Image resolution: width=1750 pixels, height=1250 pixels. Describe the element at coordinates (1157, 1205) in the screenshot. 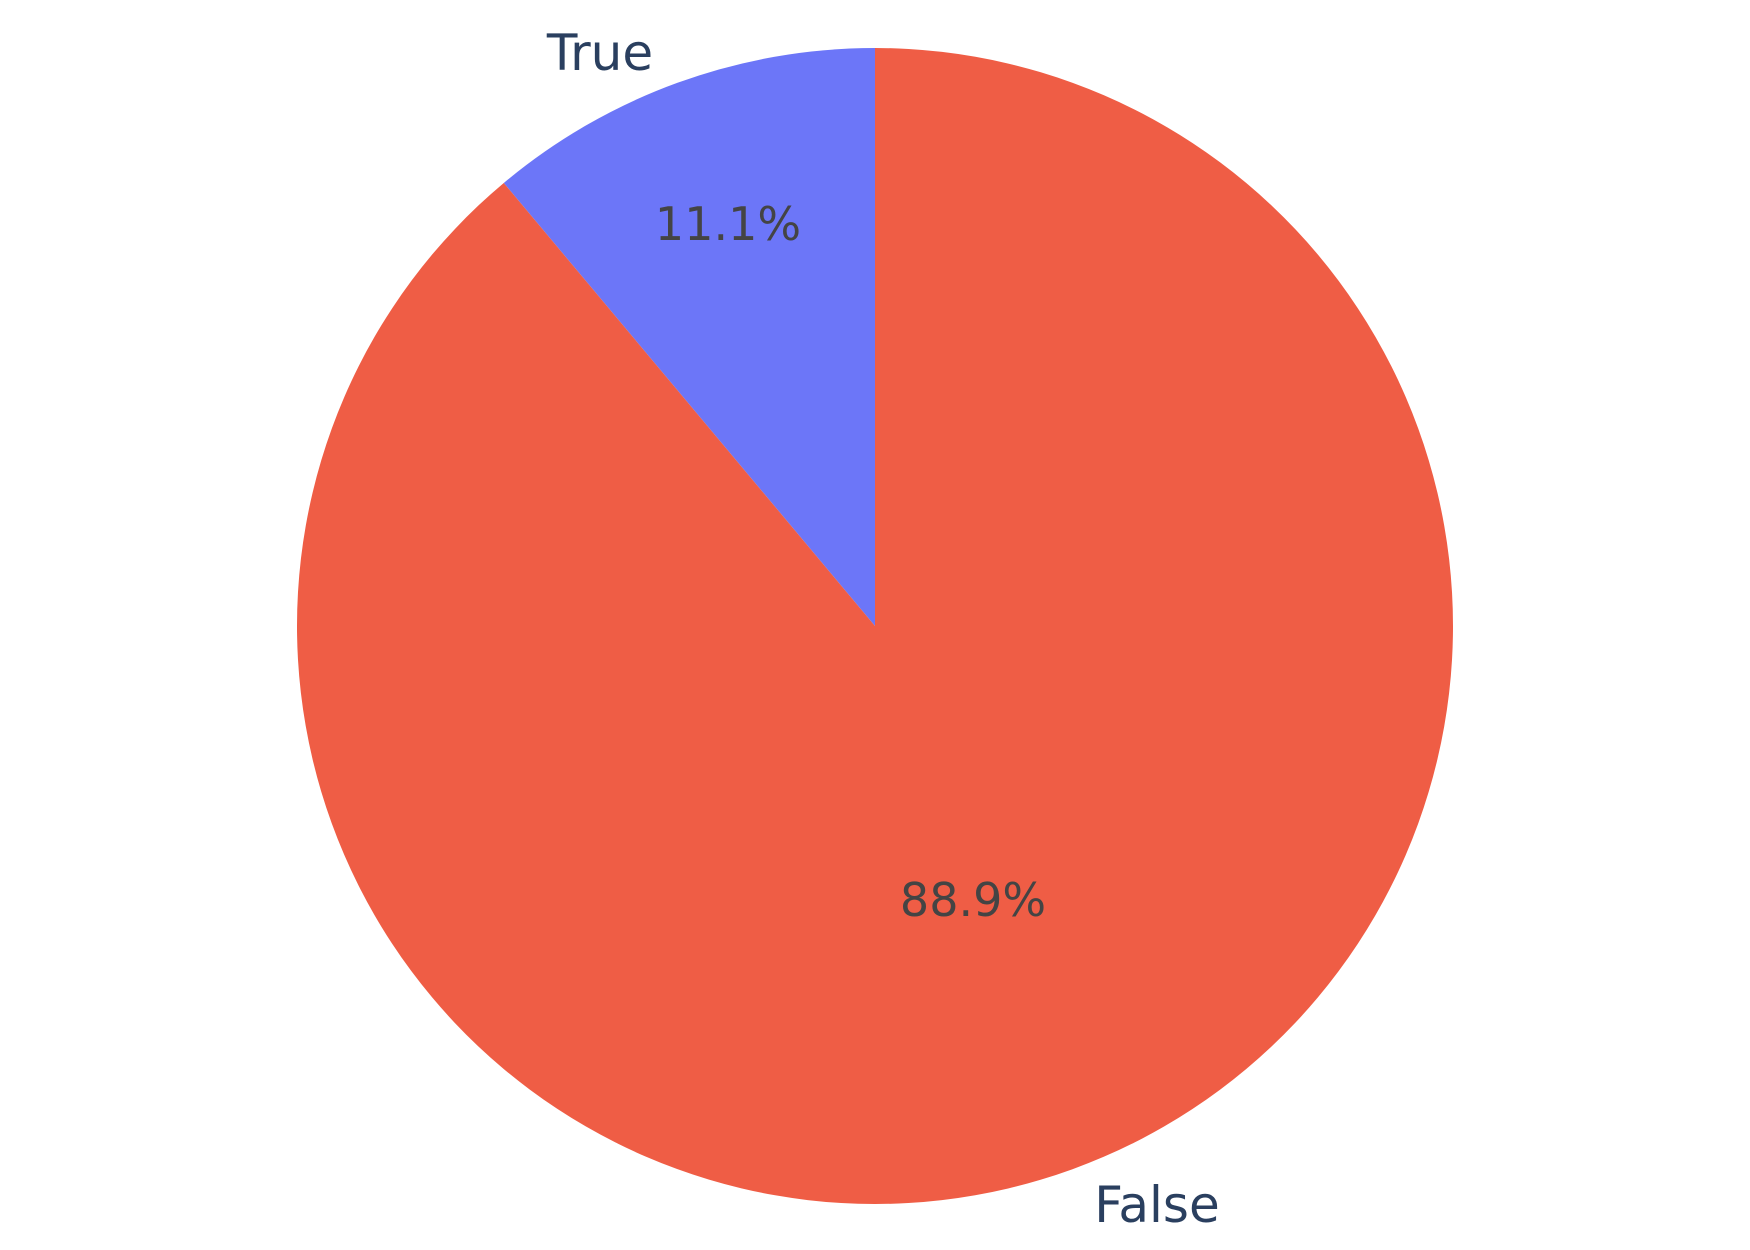

I see `pie-category-label-false: False` at that location.